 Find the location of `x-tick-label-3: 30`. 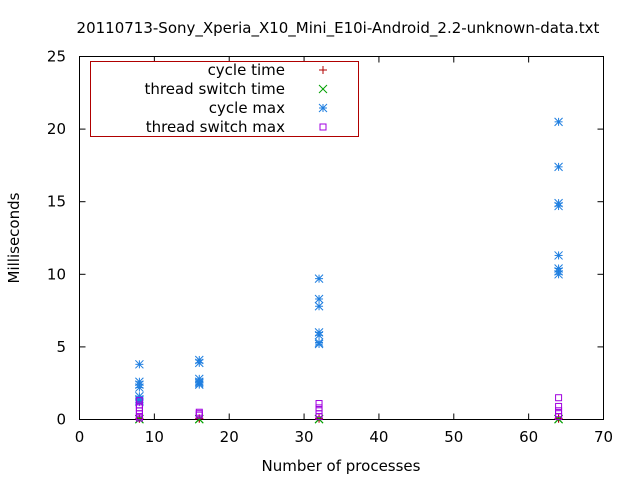

x-tick-label-3: 30 is located at coordinates (304, 437).